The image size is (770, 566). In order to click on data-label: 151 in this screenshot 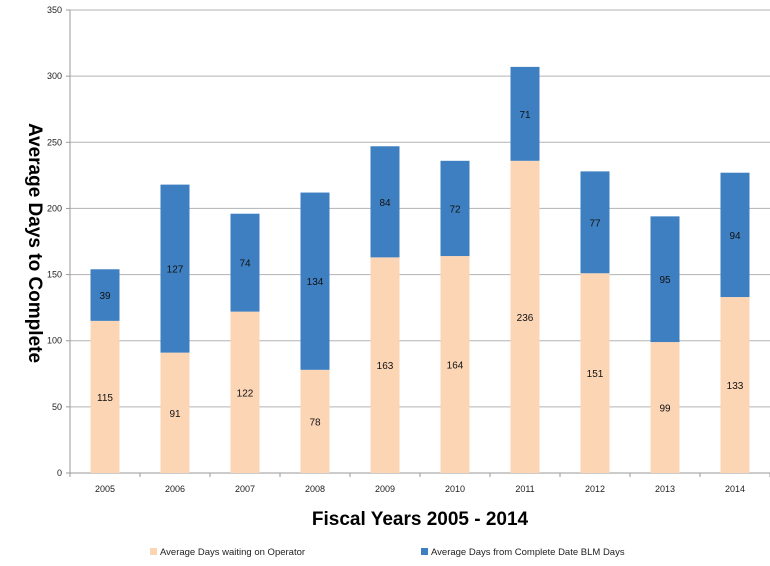, I will do `click(595, 374)`.